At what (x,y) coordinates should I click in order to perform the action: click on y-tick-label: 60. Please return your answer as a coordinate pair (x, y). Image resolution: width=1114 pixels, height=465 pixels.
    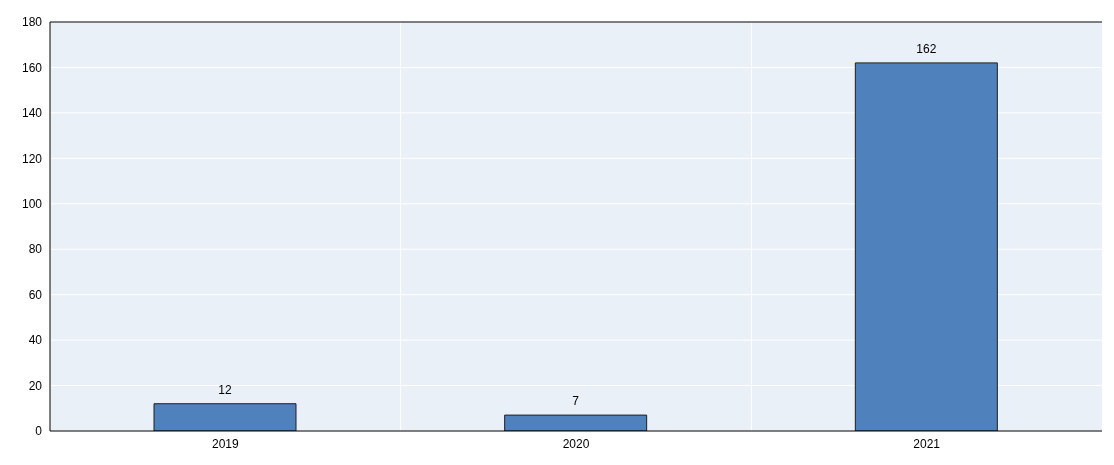
    Looking at the image, I should click on (35, 294).